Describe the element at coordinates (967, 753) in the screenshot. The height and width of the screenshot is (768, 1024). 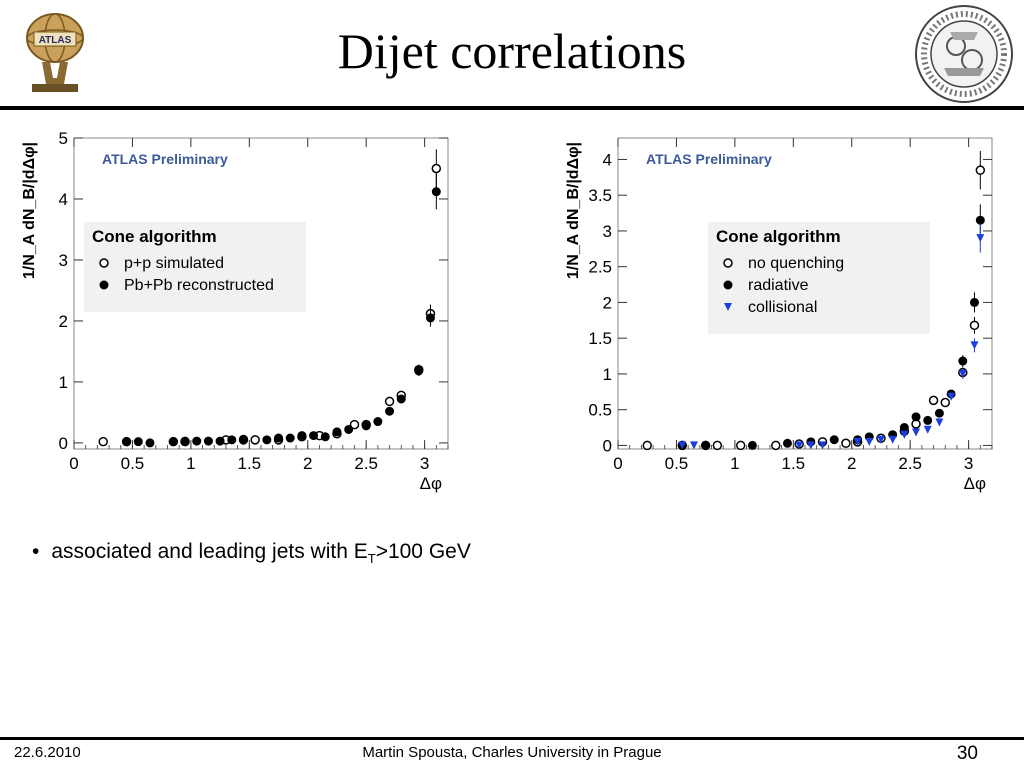
I see `page-number: 30` at that location.